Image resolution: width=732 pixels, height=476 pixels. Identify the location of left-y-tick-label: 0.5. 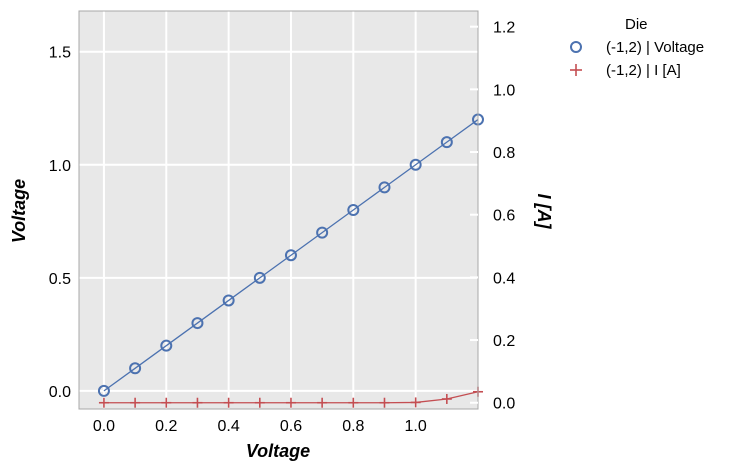
(60, 279).